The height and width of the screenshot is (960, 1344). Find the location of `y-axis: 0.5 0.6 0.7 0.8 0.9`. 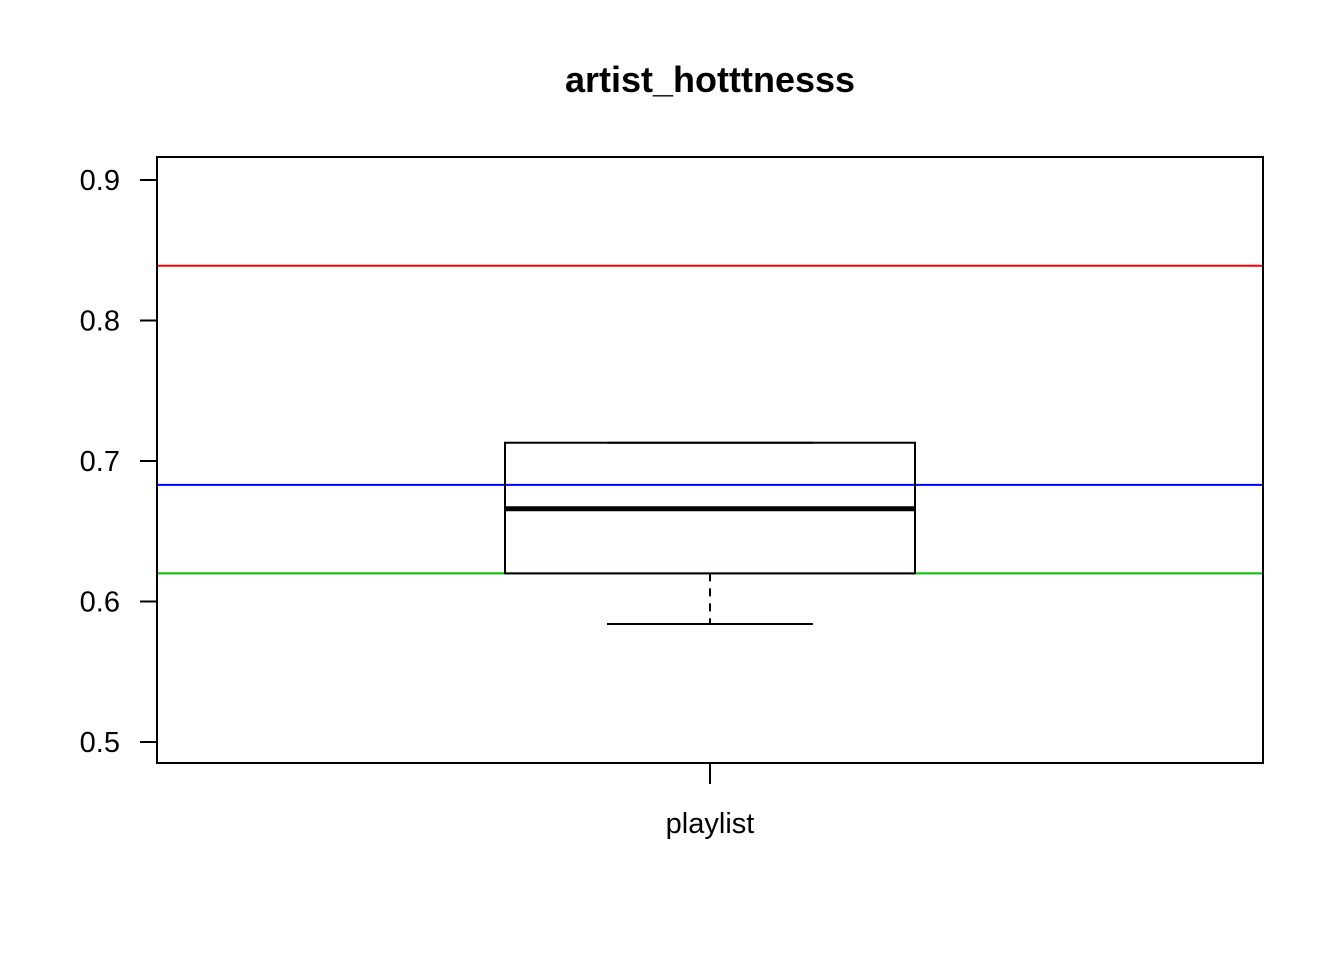

y-axis: 0.5 0.6 0.7 0.8 0.9 is located at coordinates (118, 462).